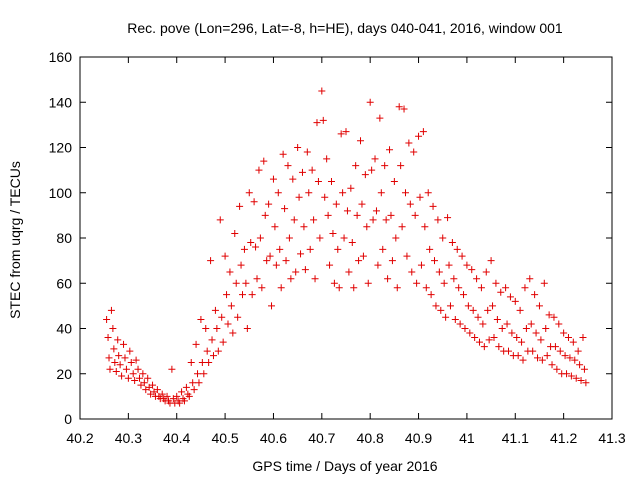 This screenshot has height=480, width=640. I want to click on y-tick-label: 160, so click(61, 57).